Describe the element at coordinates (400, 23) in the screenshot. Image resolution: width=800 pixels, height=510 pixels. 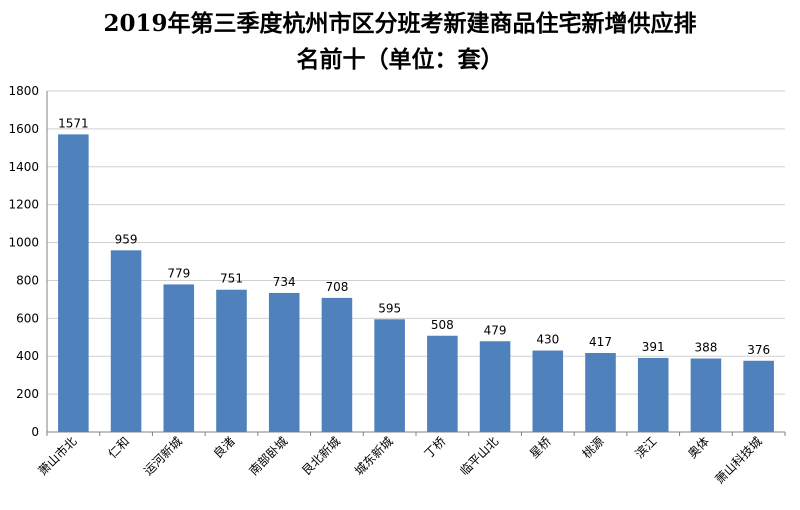
I see `chart-title-line-1: 2019年第三季度杭州市区分班考新建商品住宅新增供应排` at that location.